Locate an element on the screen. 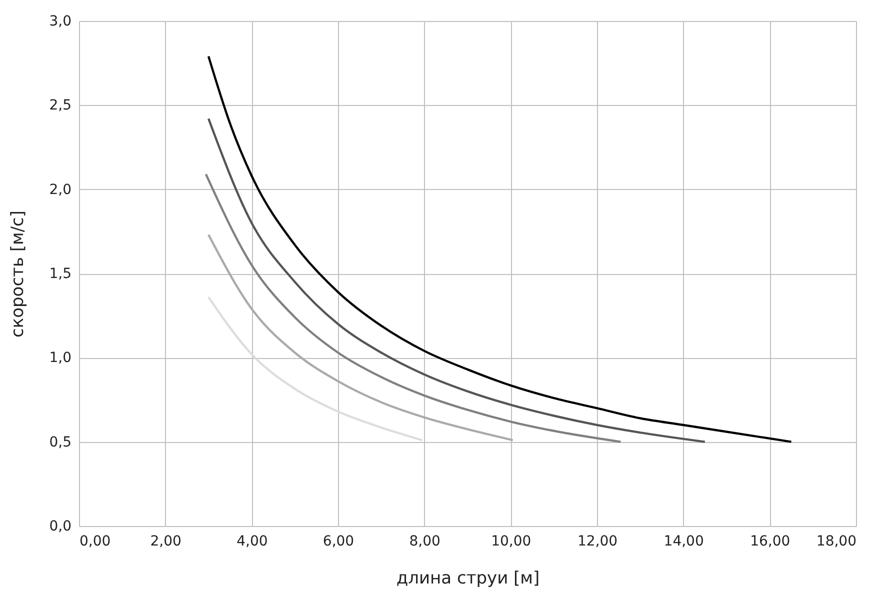  x-tick-label: 0,00 is located at coordinates (95, 542).